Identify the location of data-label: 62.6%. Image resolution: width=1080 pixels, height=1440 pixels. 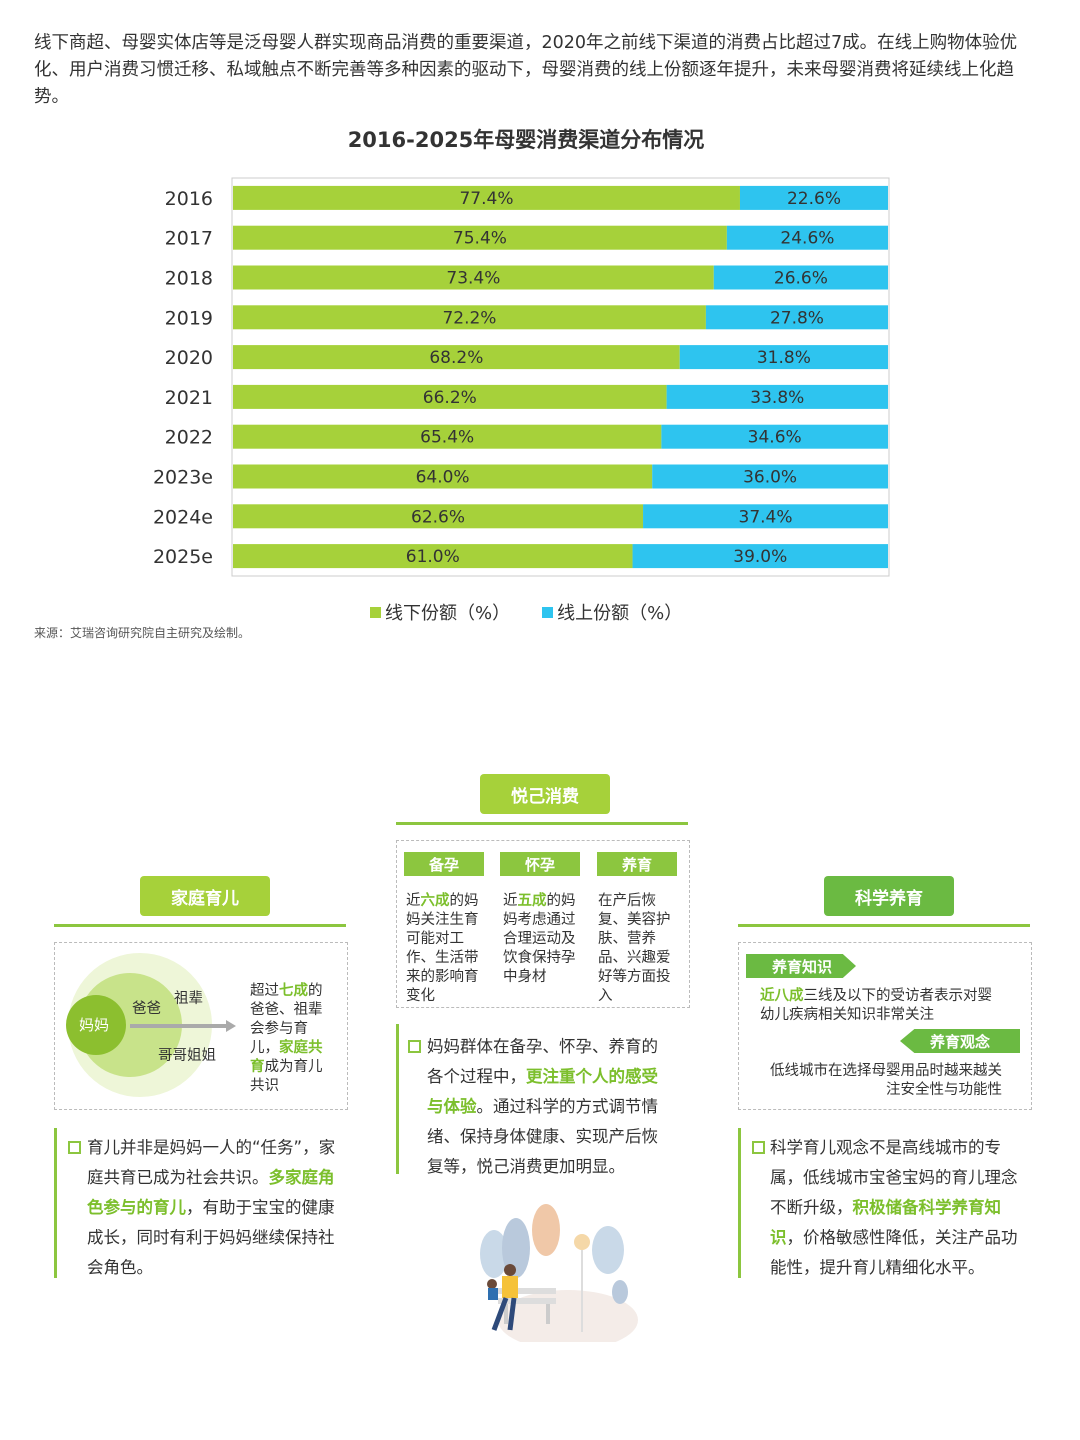
(438, 517).